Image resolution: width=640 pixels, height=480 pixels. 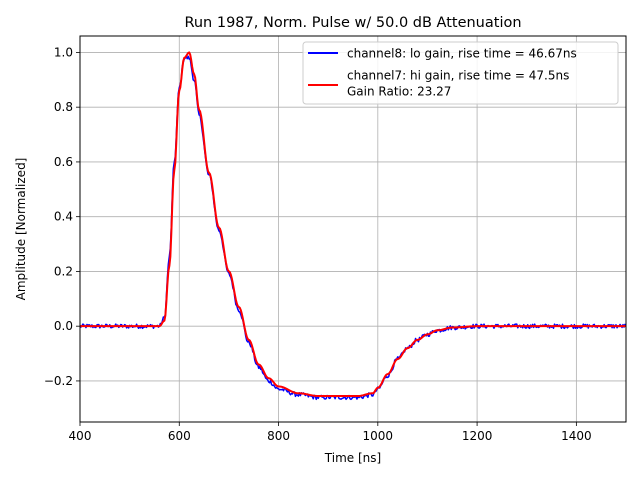 I want to click on y-tick-label: −0.2, so click(x=58, y=381).